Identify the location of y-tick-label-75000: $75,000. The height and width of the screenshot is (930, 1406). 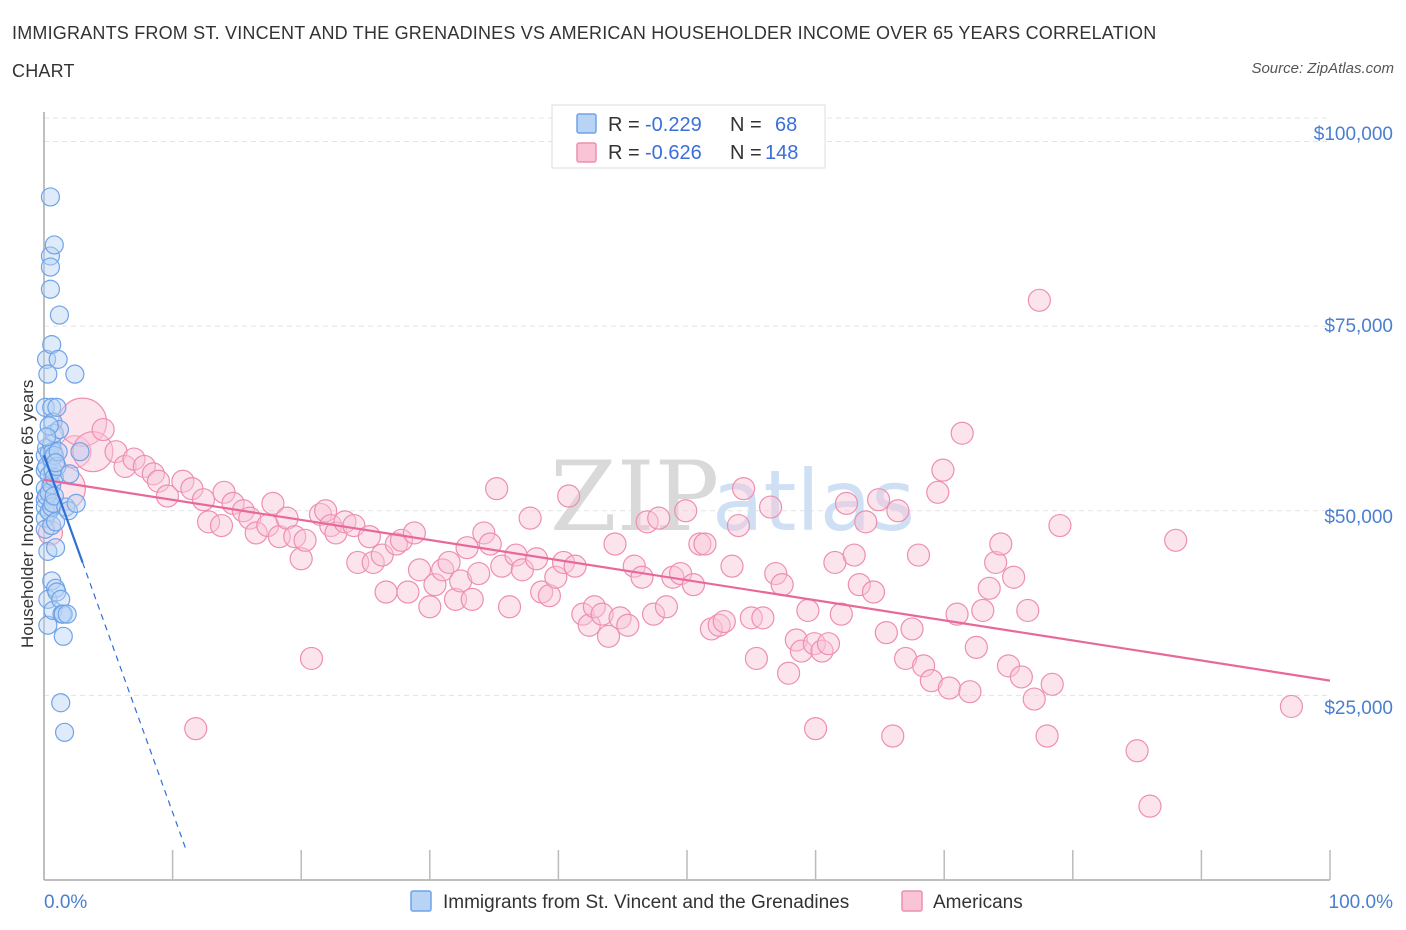
(1358, 326).